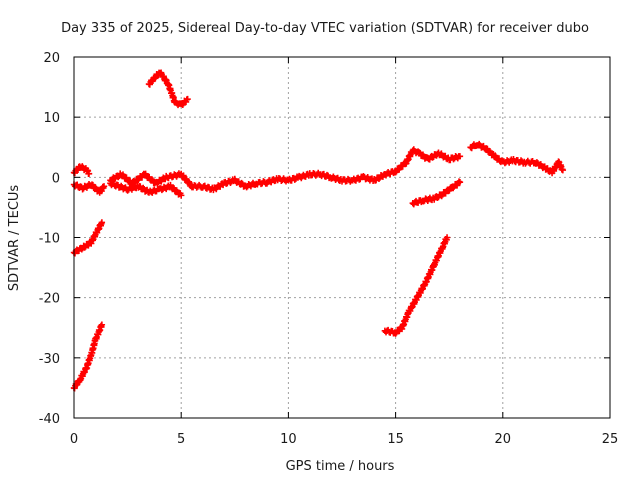  What do you see at coordinates (395, 439) in the screenshot?
I see `x-tick-label: 15` at bounding box center [395, 439].